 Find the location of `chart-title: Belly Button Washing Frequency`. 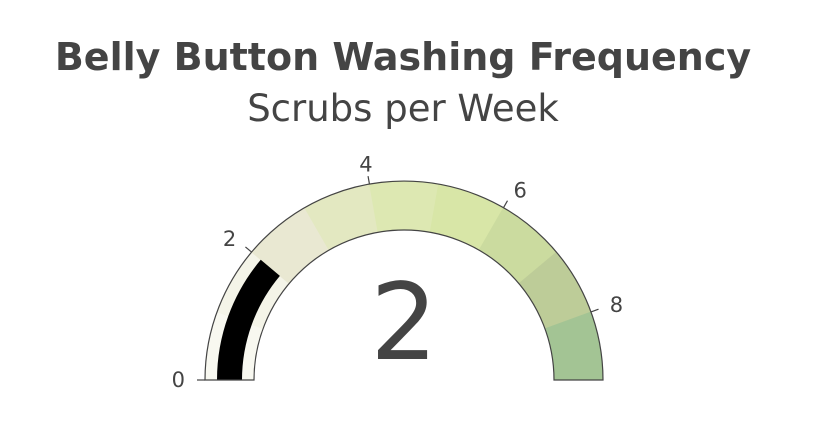

chart-title: Belly Button Washing Frequency is located at coordinates (403, 57).